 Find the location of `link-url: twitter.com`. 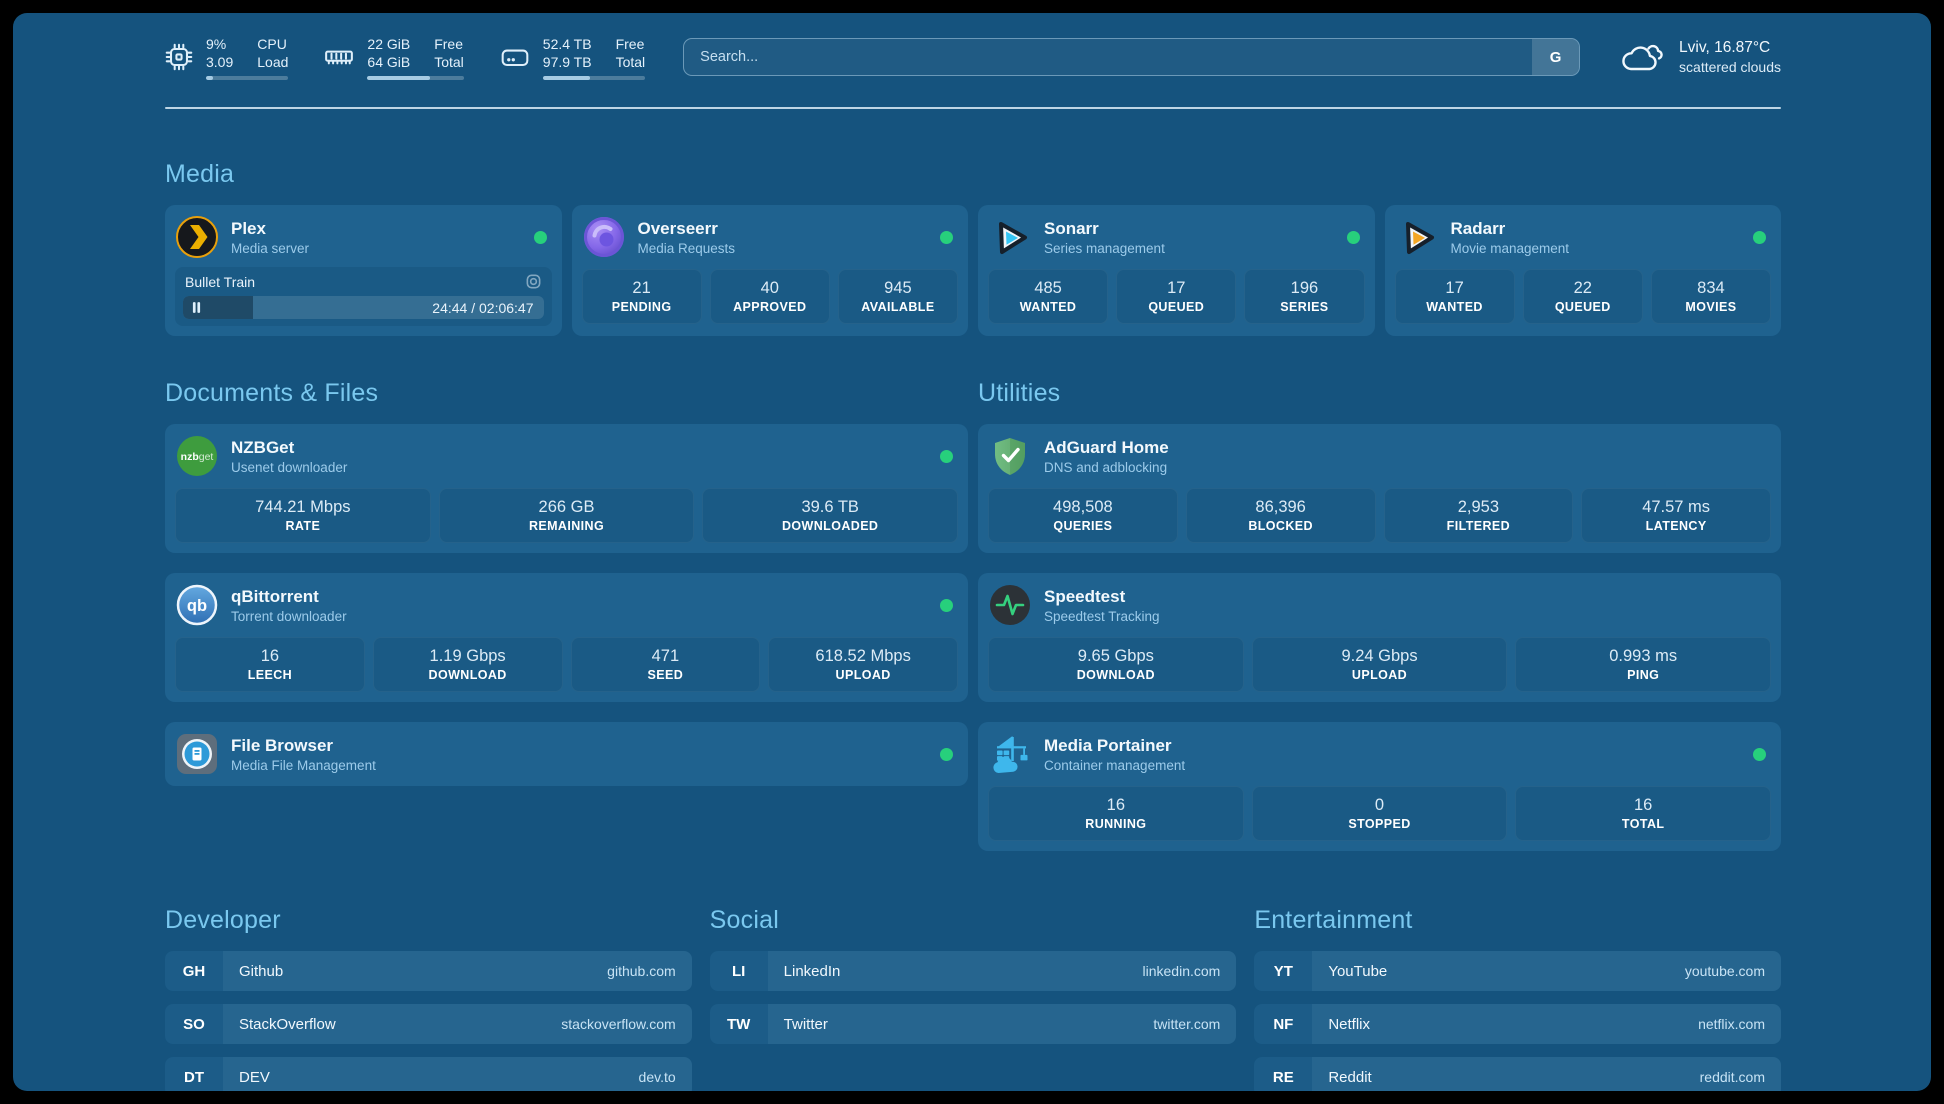

link-url: twitter.com is located at coordinates (1187, 1024).